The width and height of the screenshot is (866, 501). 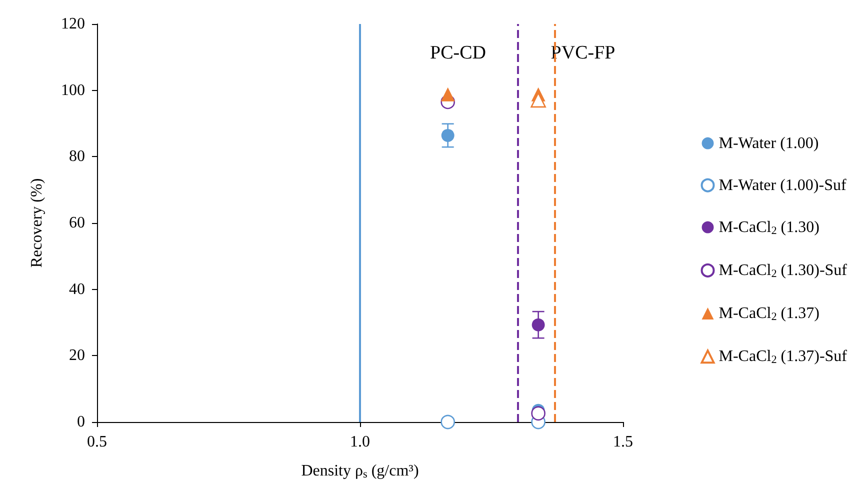 I want to click on y-tick-label: 0, so click(x=81, y=422).